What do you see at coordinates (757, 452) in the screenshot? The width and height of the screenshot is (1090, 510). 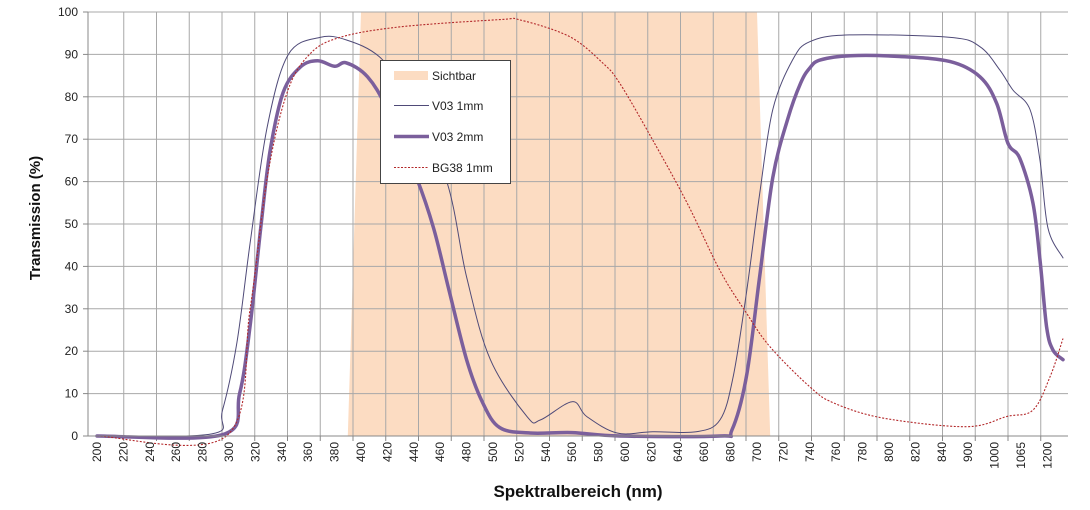 I see `x-tick-label: 700` at bounding box center [757, 452].